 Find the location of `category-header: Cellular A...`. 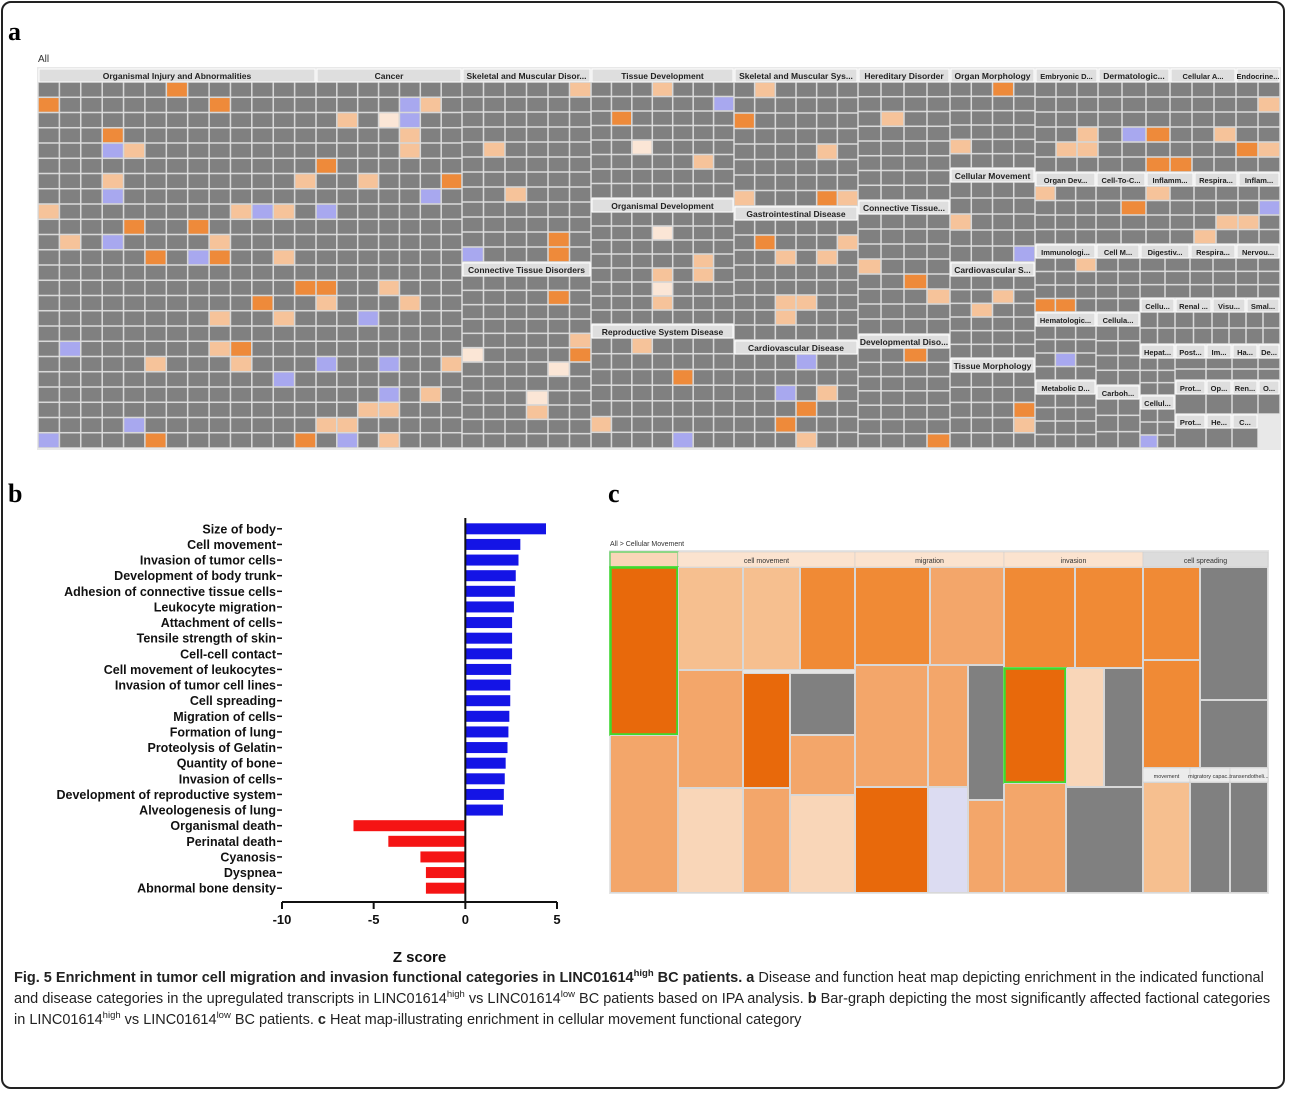

category-header: Cellular A... is located at coordinates (1203, 76).